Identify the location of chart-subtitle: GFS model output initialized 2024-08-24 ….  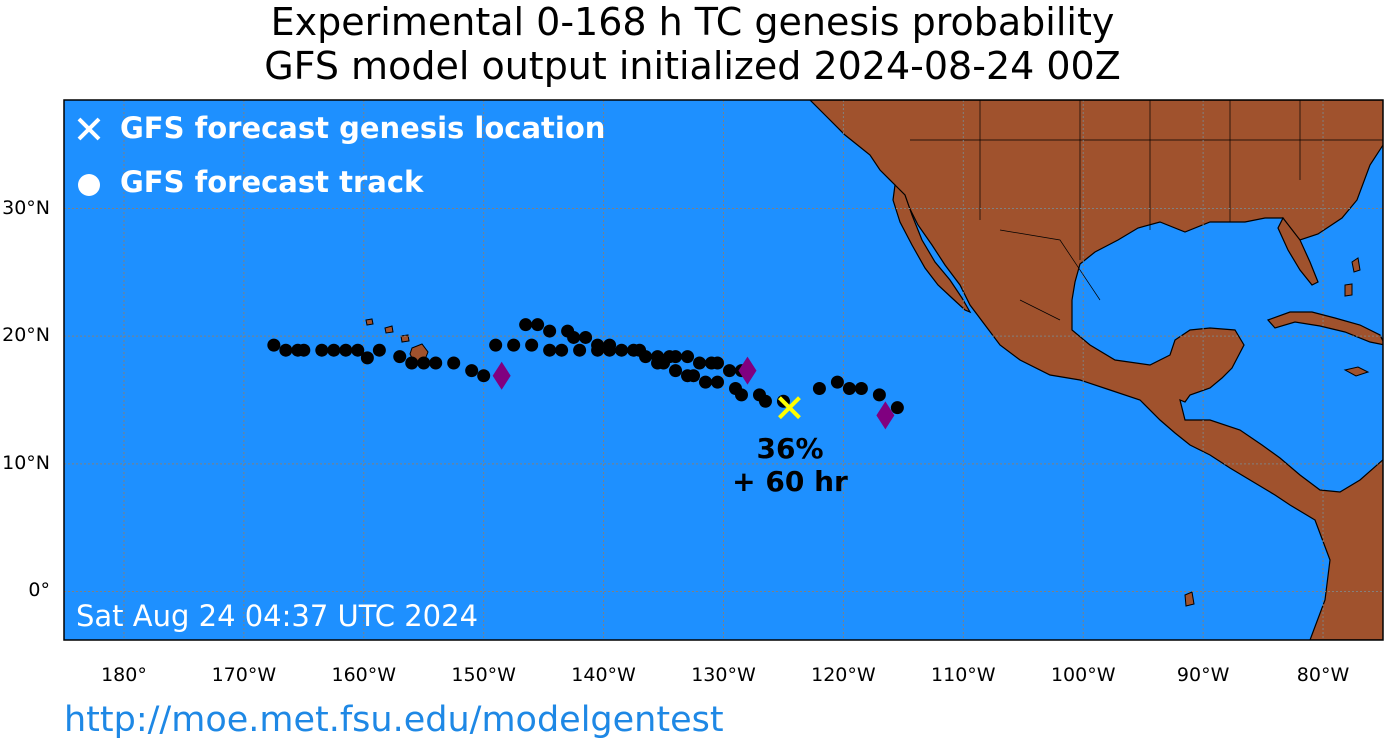
(692, 66).